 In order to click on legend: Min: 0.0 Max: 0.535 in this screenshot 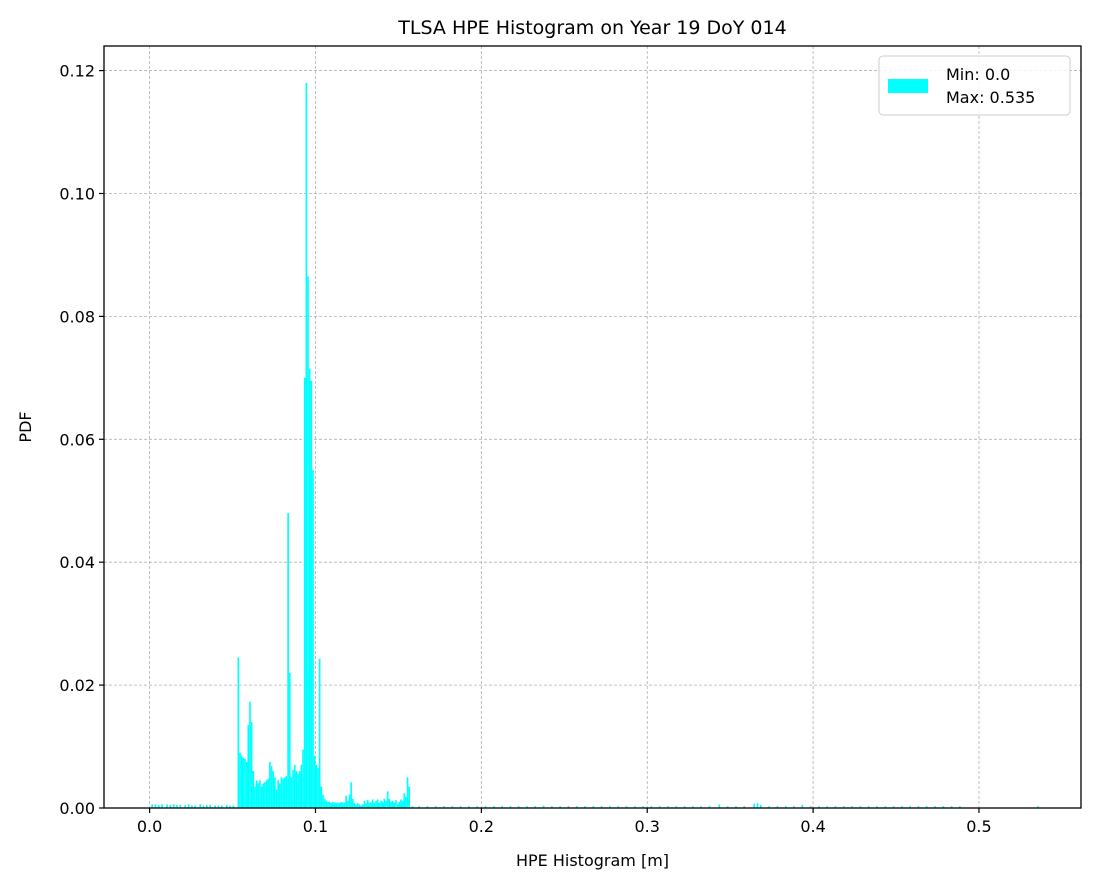, I will do `click(974, 85)`.